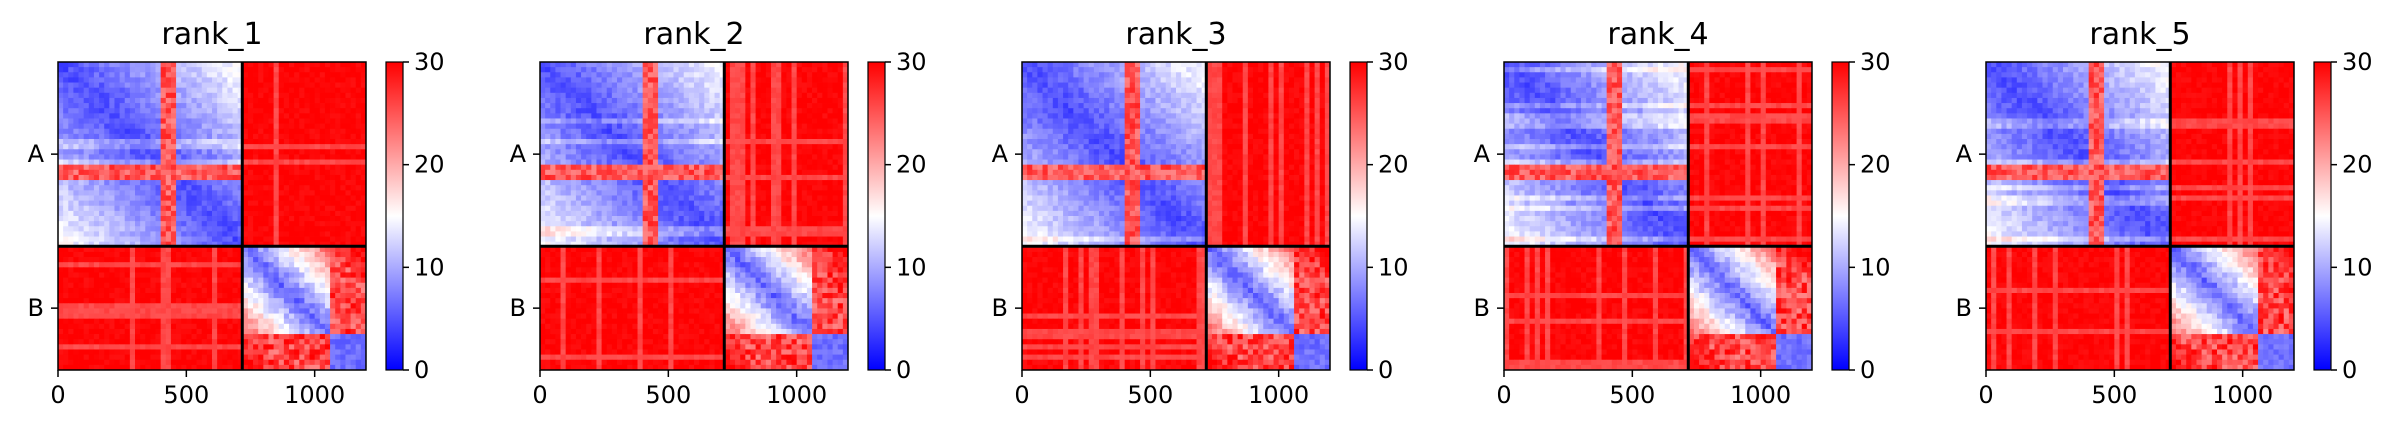 The image size is (2401, 438). What do you see at coordinates (211, 34) in the screenshot?
I see `panel-title: rank_1` at bounding box center [211, 34].